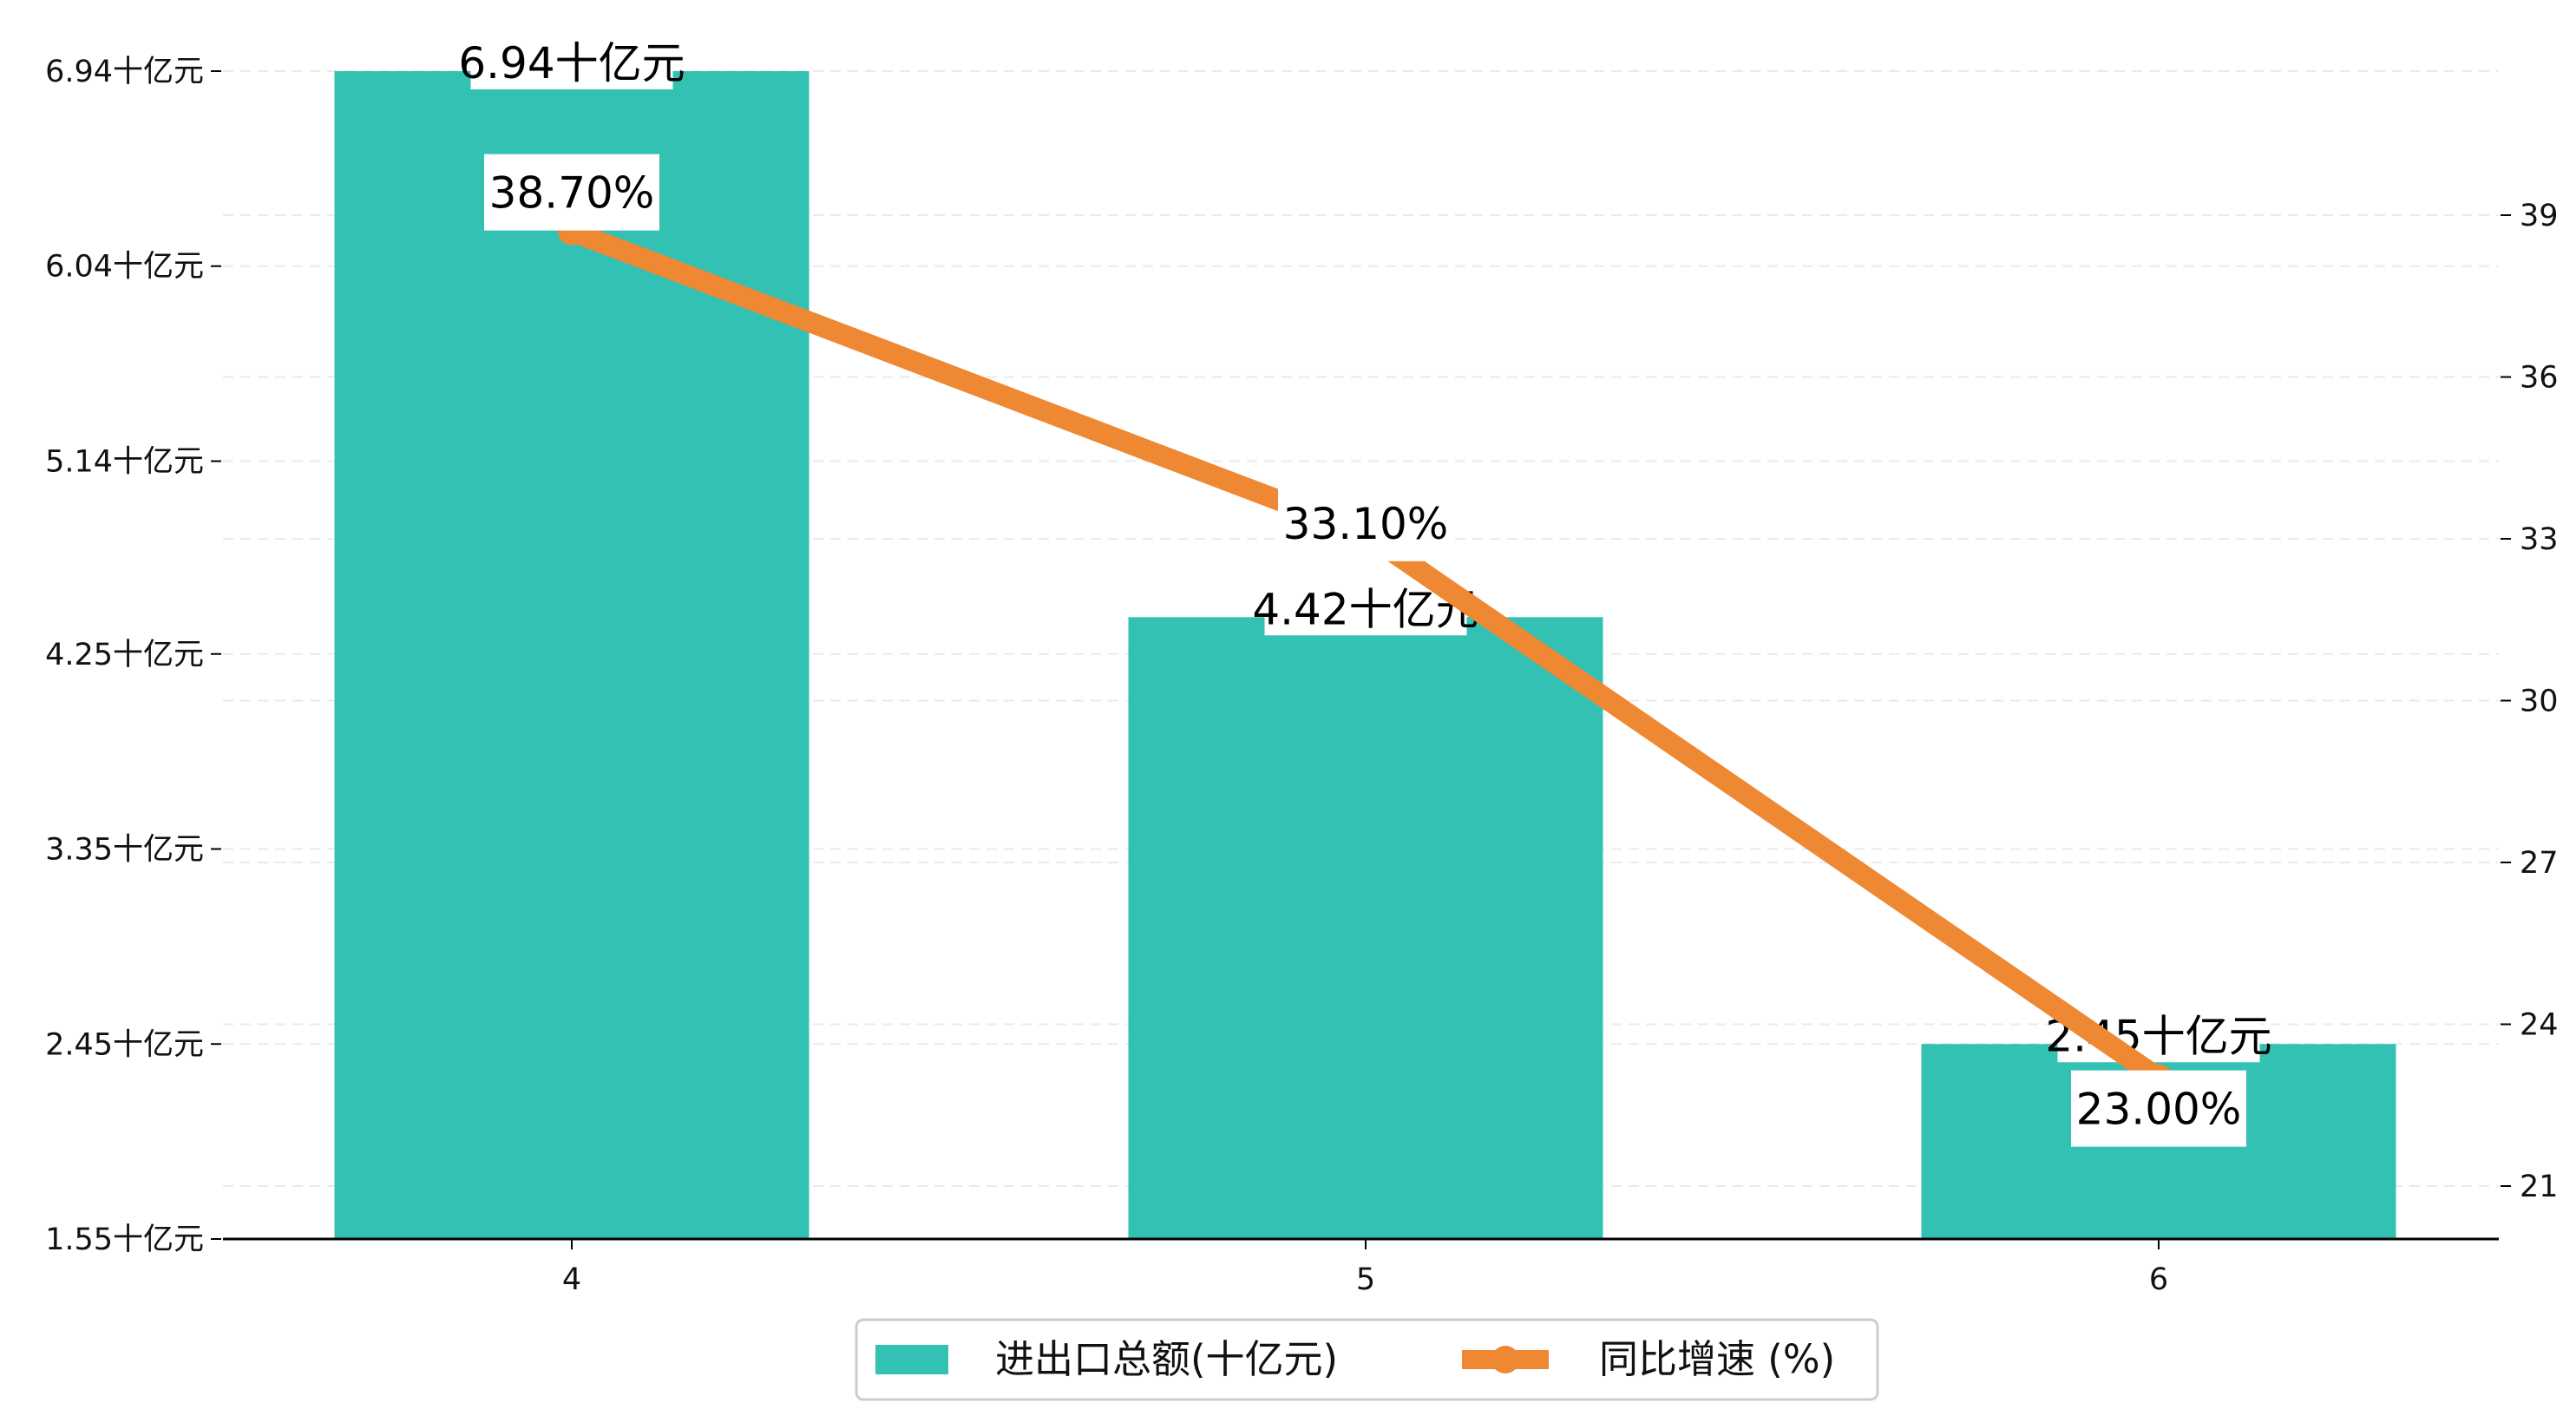  I want to click on y-left-tick-label: 5.14十亿元, so click(124, 461).